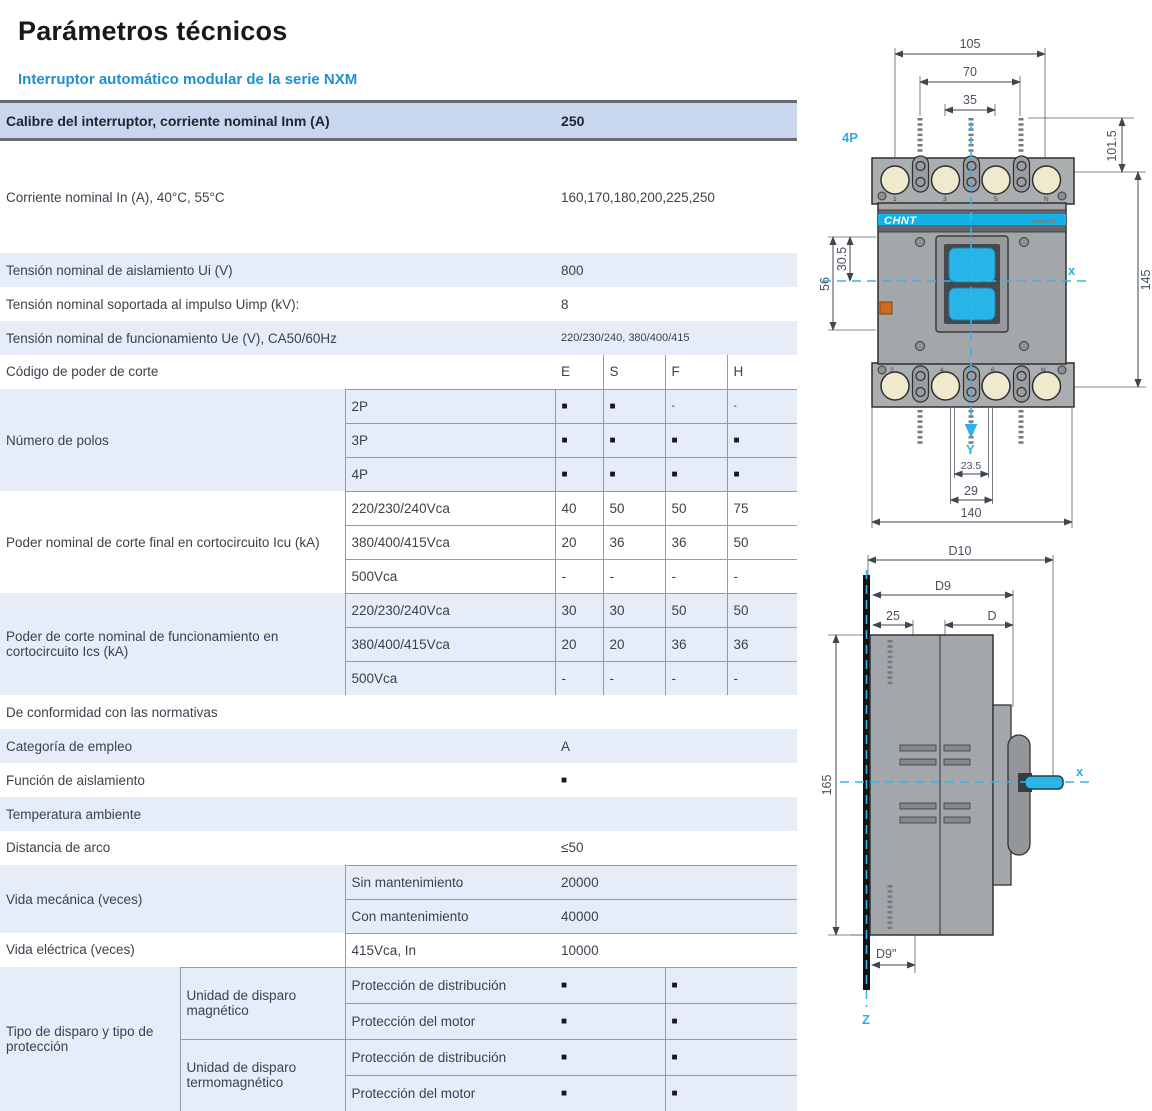 Image resolution: width=1152 pixels, height=1111 pixels. Describe the element at coordinates (262, 1002) in the screenshot. I see `unit-label: Unidad de disparo magnético` at that location.